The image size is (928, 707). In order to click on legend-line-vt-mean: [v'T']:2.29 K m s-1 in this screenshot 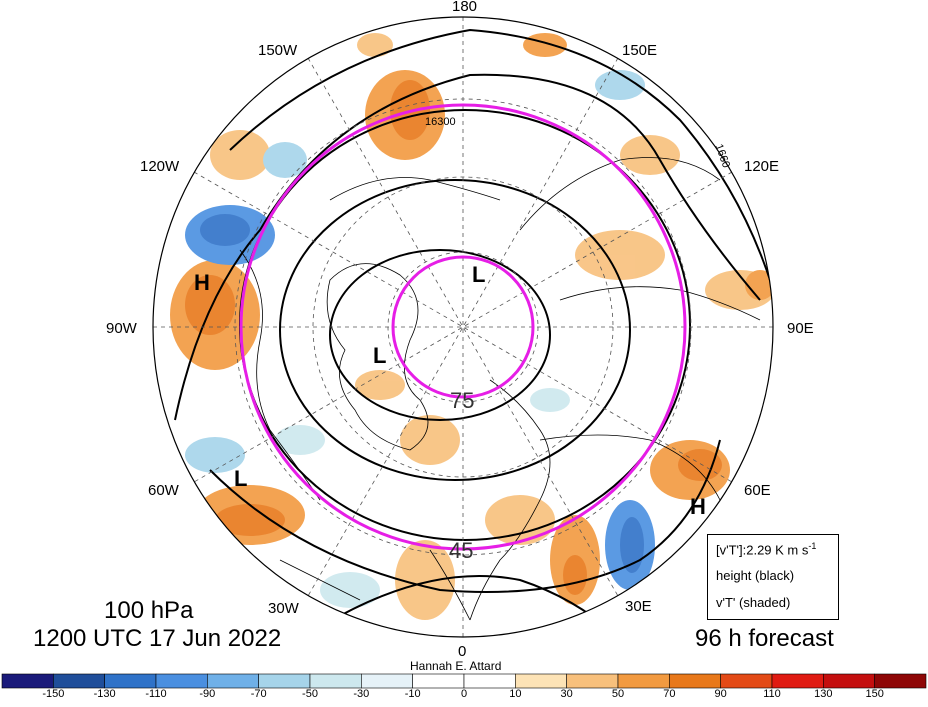, I will do `click(766, 549)`.